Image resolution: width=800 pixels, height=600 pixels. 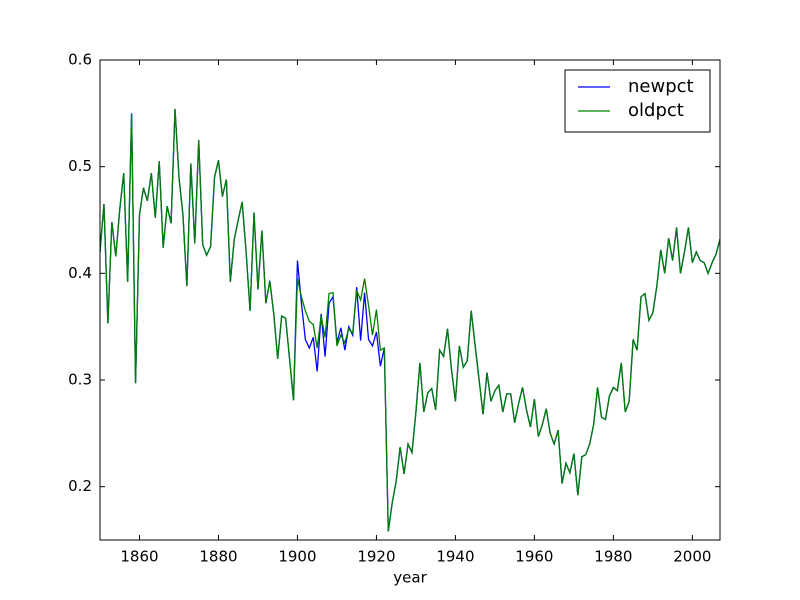 What do you see at coordinates (661, 86) in the screenshot?
I see `legend-label: newpct` at bounding box center [661, 86].